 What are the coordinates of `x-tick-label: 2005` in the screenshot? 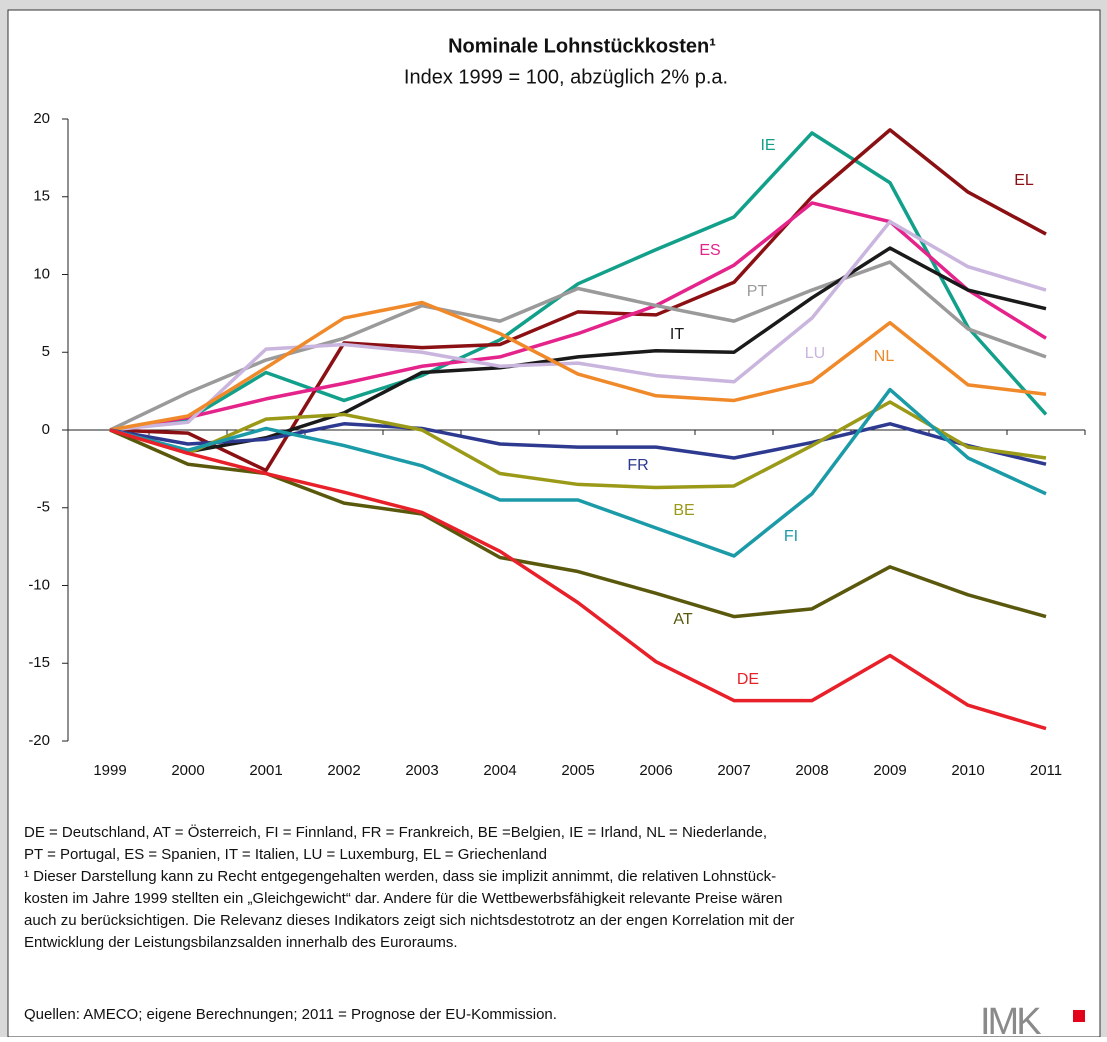 It's located at (577, 770).